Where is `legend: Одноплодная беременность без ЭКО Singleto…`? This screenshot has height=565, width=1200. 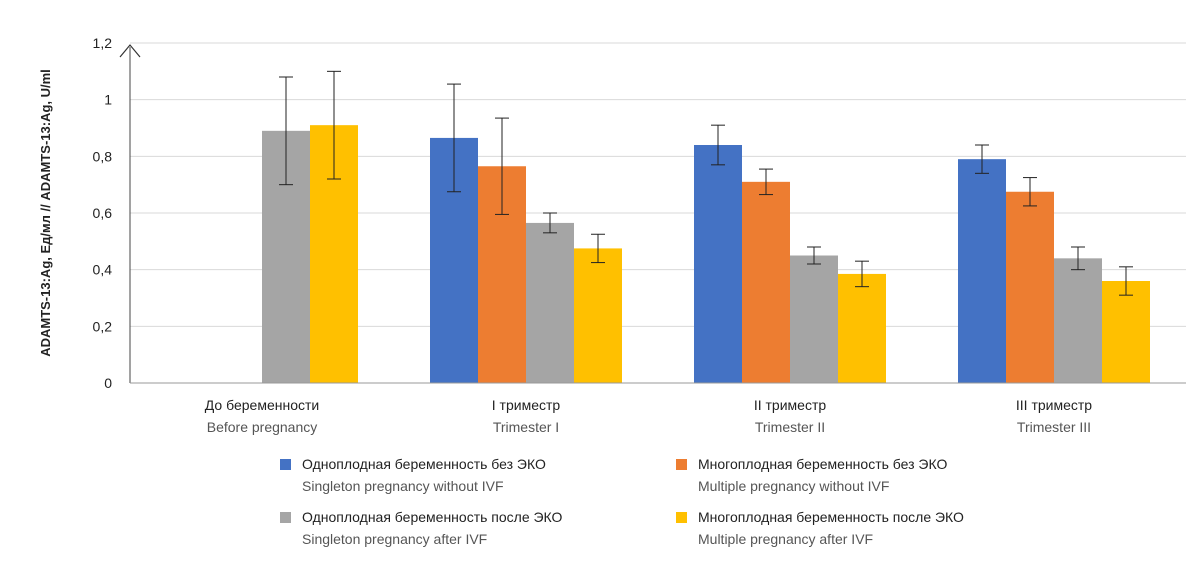 legend: Одноплодная беременность без ЭКО Singleto… is located at coordinates (622, 501).